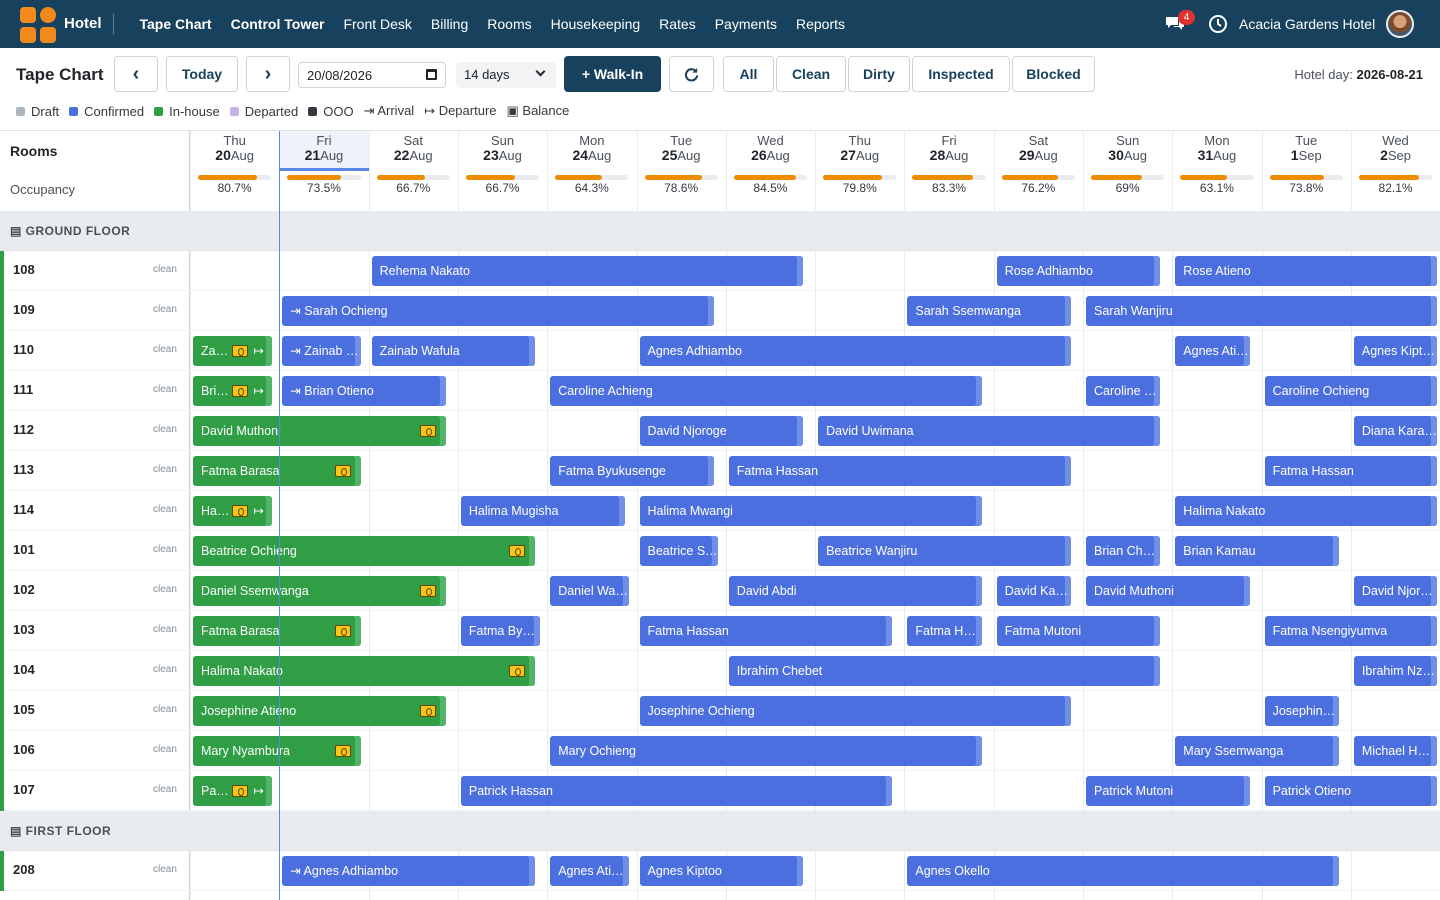  Describe the element at coordinates (1078, 271) in the screenshot. I see `booking-bar: Rose Adhiambo` at that location.